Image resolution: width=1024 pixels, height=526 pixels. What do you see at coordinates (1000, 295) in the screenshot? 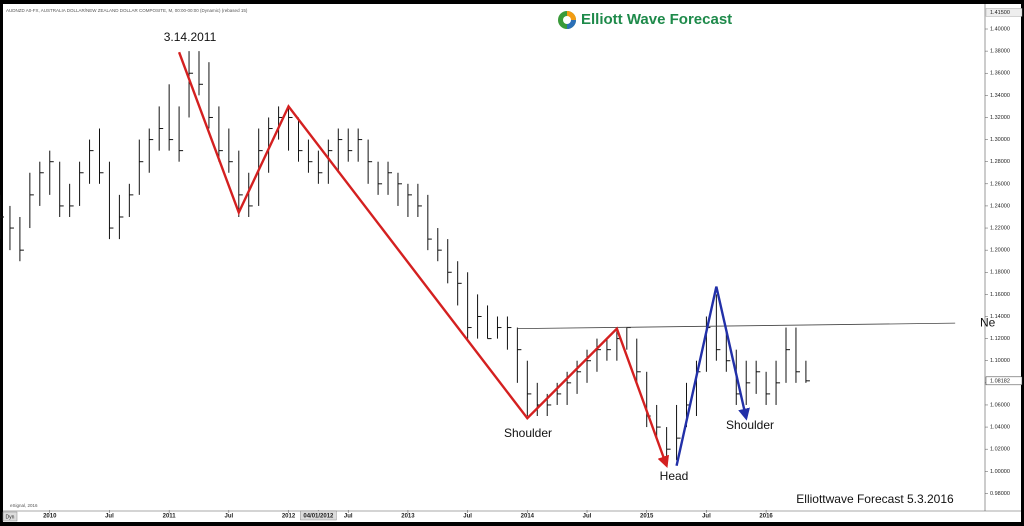
I see `y-tick-label: 1.16000` at bounding box center [1000, 295].